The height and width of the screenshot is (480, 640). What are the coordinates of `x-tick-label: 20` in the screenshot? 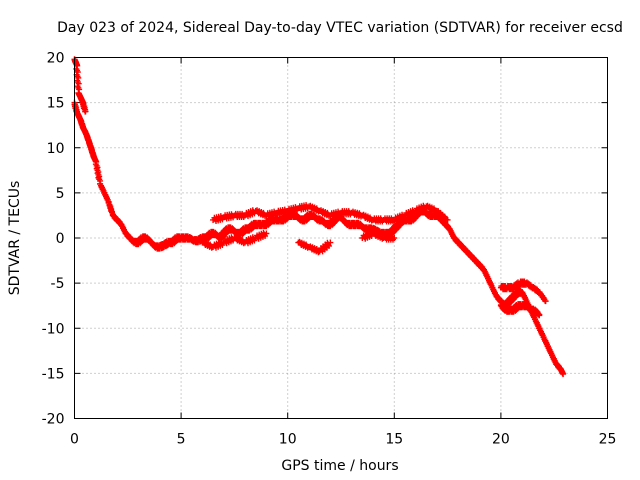 It's located at (501, 440).